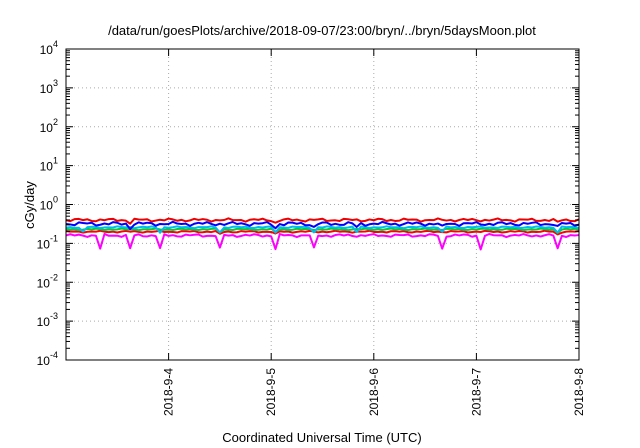 The image size is (640, 448). What do you see at coordinates (579, 392) in the screenshot?
I see `x-tick-label: 2018-9-8` at bounding box center [579, 392].